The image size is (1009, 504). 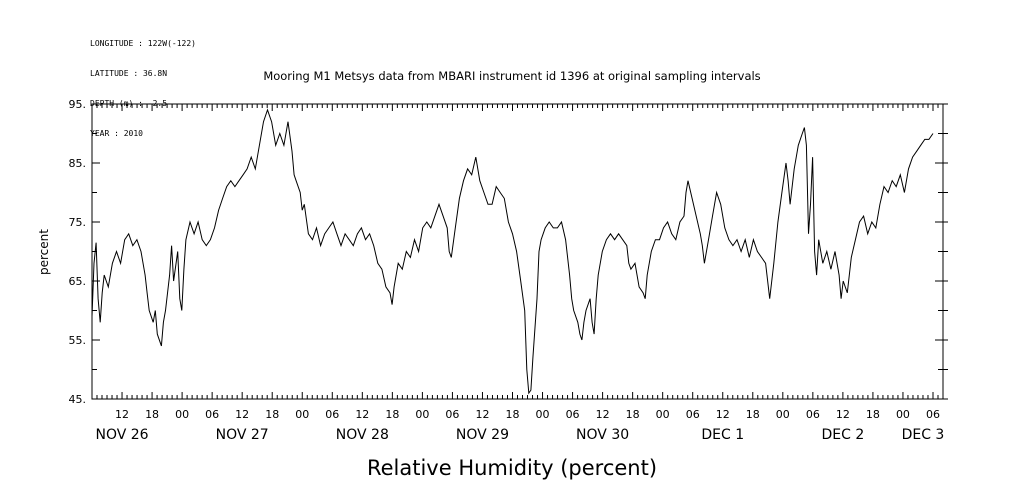 What do you see at coordinates (121, 435) in the screenshot?
I see `x-day-label: NOV 26` at bounding box center [121, 435].